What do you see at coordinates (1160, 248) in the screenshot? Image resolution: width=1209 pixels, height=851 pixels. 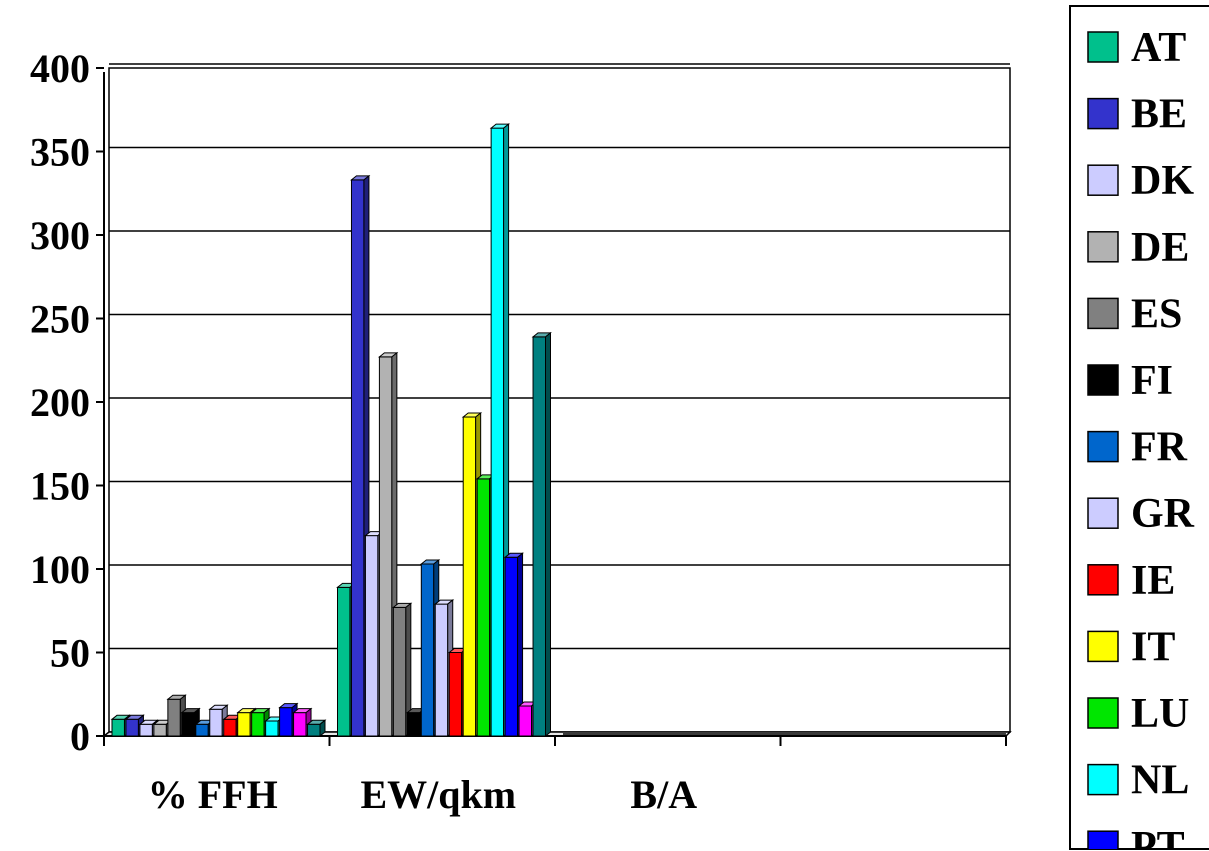 I see `legend-label: DE` at bounding box center [1160, 248].